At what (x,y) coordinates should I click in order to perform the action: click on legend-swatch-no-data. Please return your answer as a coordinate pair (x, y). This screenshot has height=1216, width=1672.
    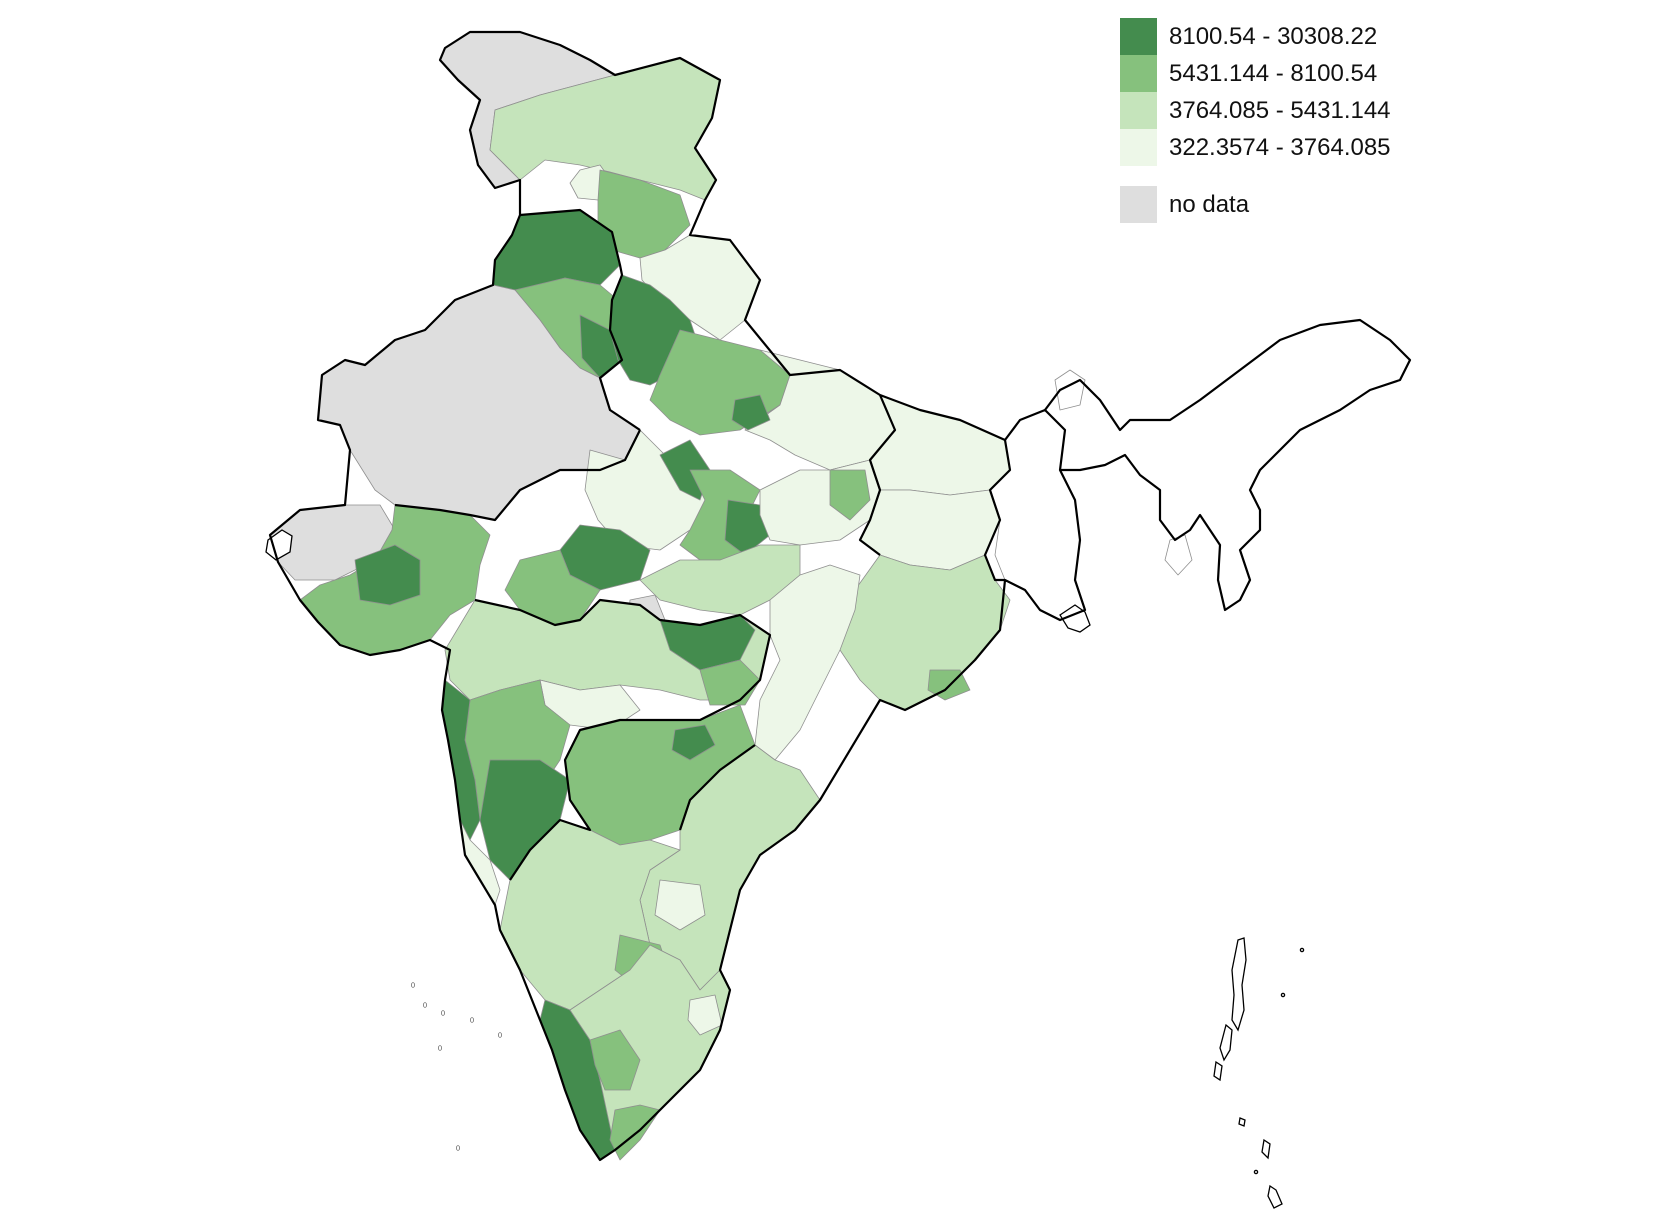
    Looking at the image, I should click on (1138, 204).